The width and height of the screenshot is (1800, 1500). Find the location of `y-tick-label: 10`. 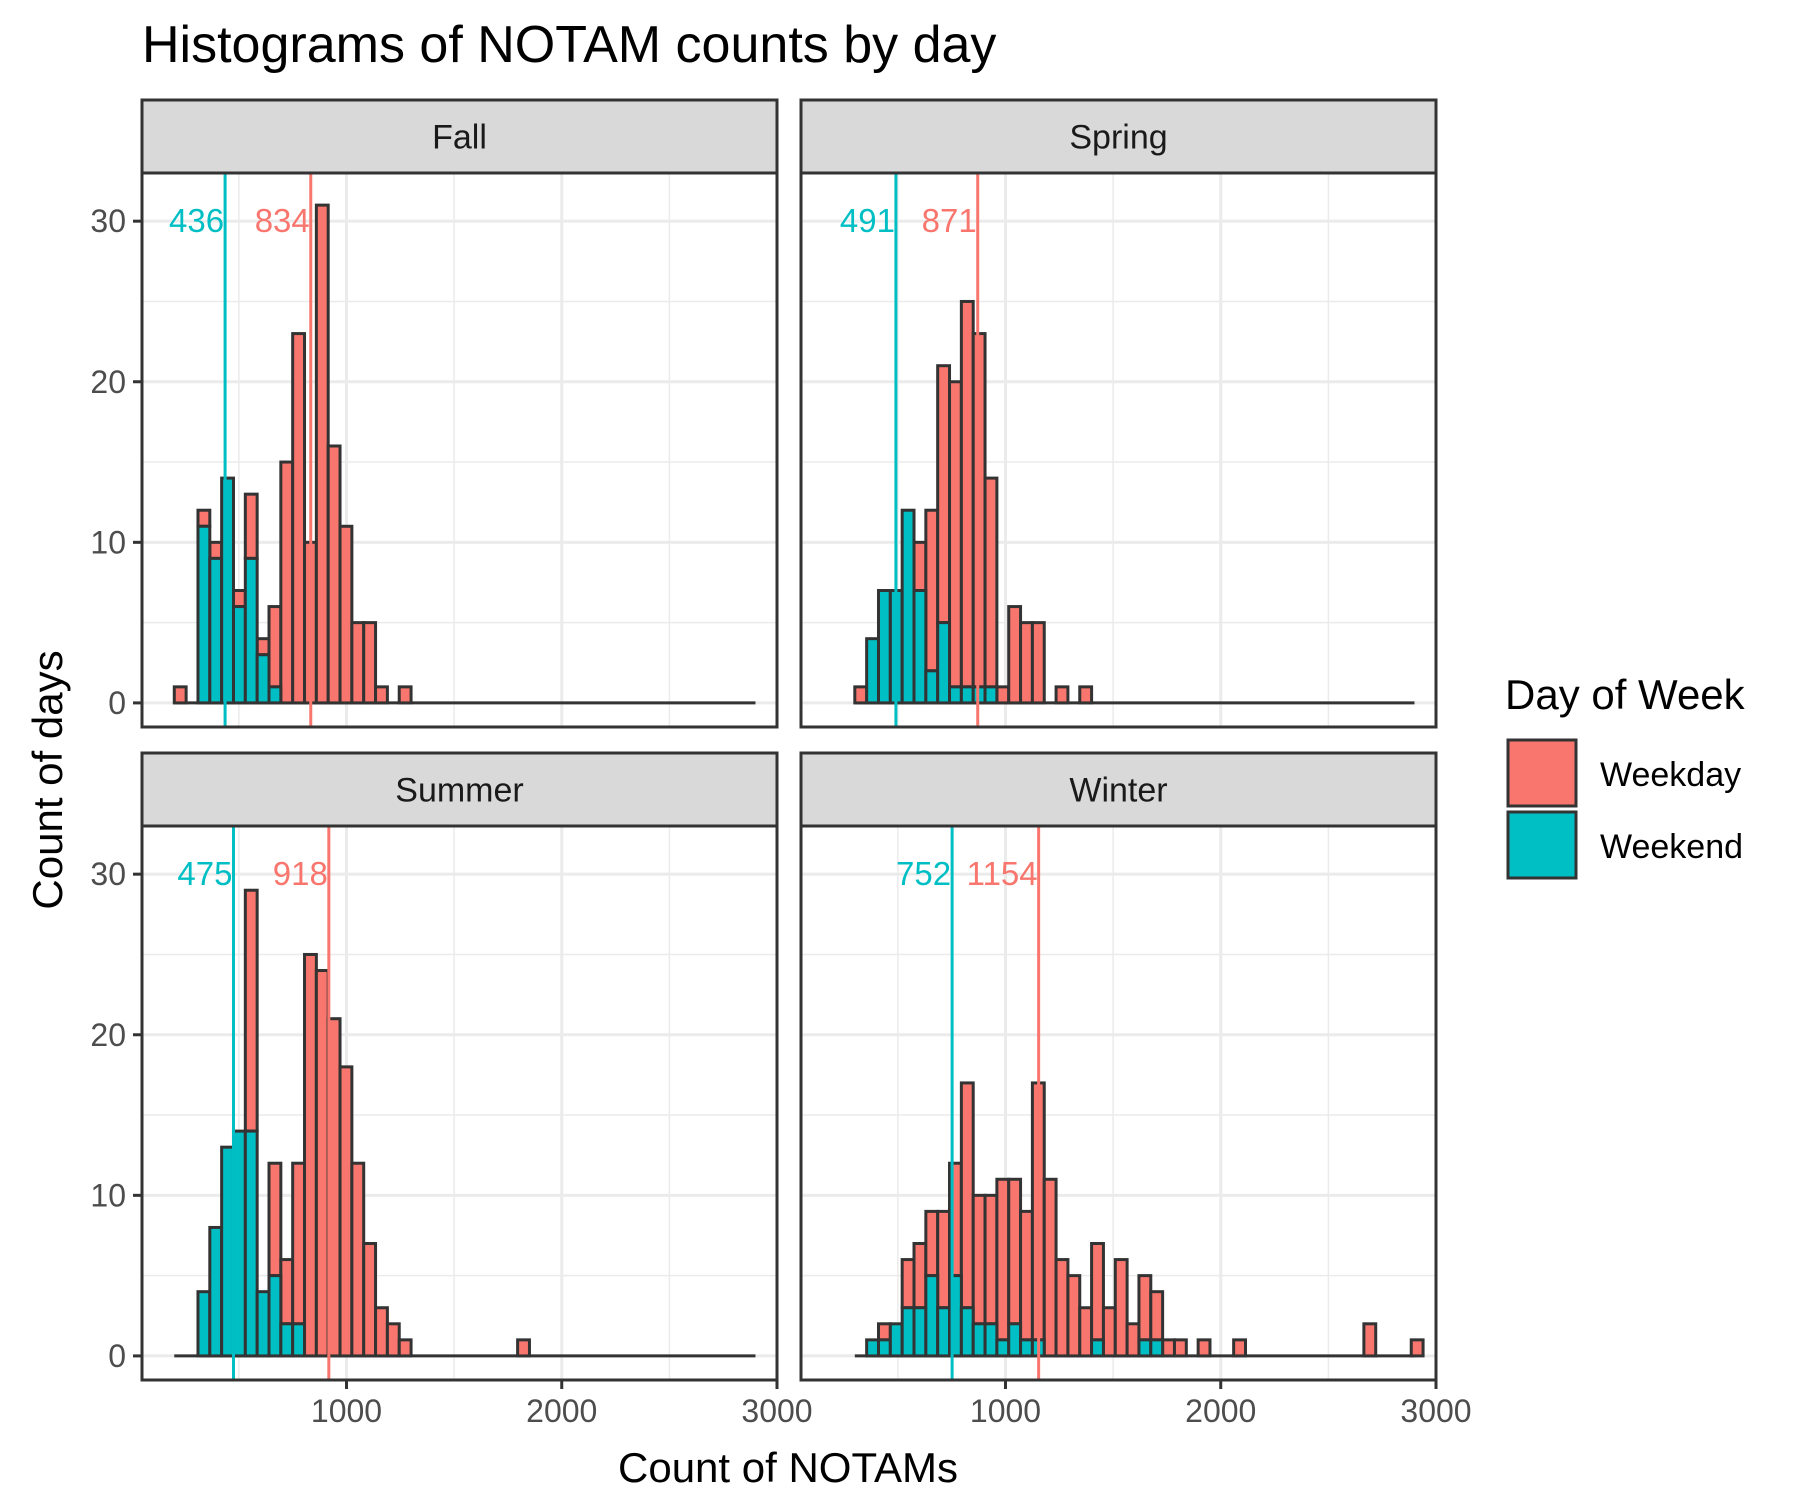

y-tick-label: 10 is located at coordinates (108, 1195).